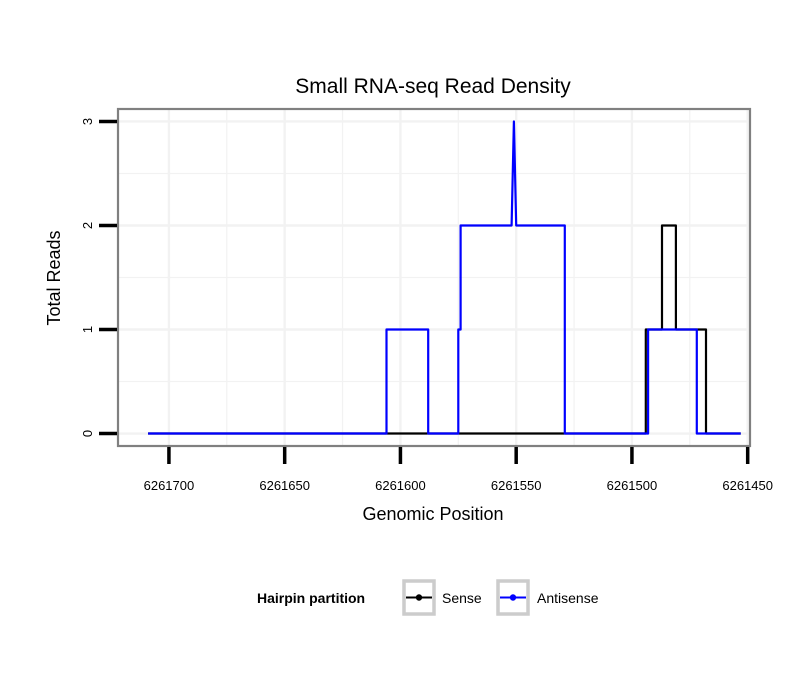 The image size is (810, 690). Describe the element at coordinates (87, 433) in the screenshot. I see `y-tick-label: 0` at that location.